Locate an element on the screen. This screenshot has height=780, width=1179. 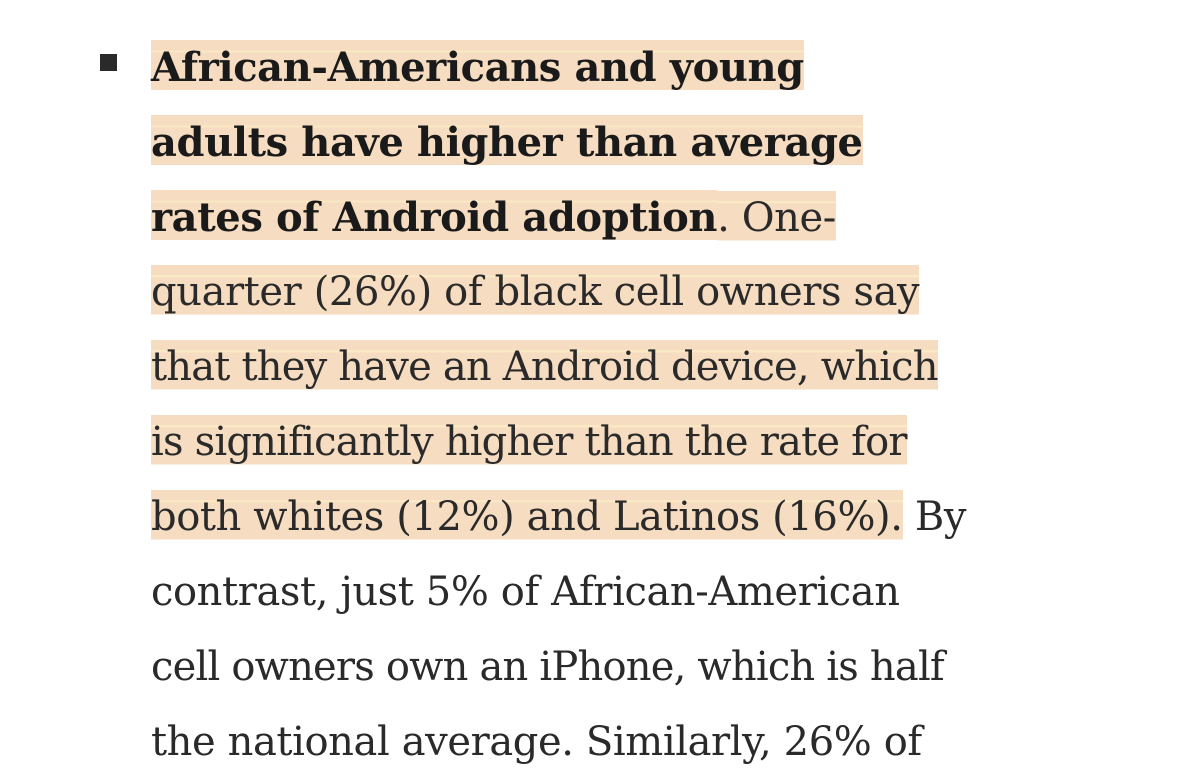
paragraph-line: quarter (26%) of black cell owners say is located at coordinates (661, 292).